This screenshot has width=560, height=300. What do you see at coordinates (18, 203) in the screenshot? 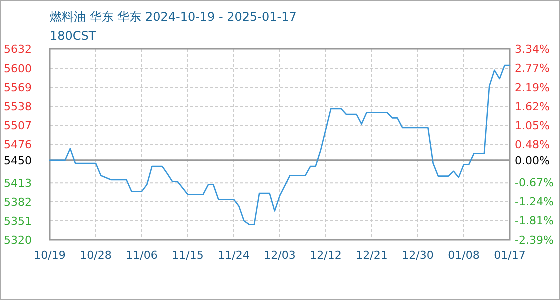
I see `y-tick-label: 5382` at bounding box center [18, 203].